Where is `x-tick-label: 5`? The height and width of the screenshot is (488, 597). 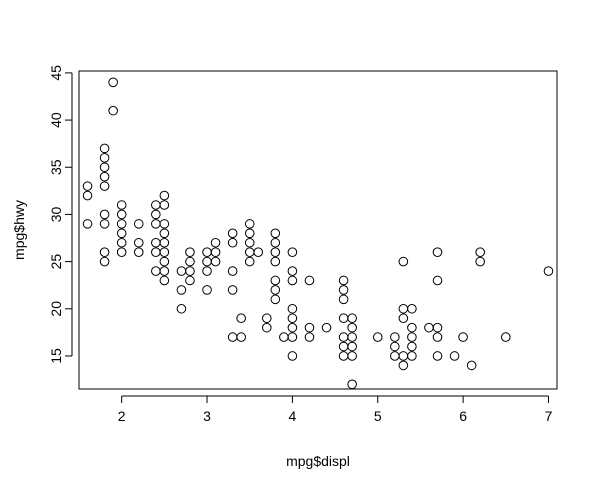
x-tick-label: 5 is located at coordinates (378, 416).